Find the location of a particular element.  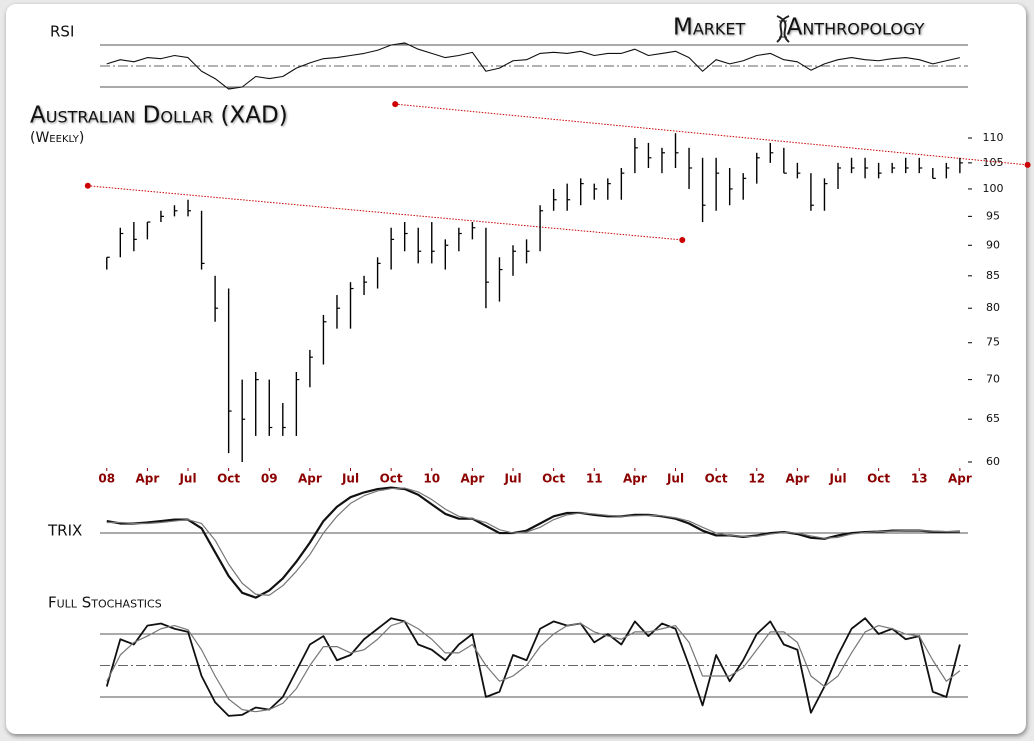

x-tick-label: 09 is located at coordinates (269, 479).